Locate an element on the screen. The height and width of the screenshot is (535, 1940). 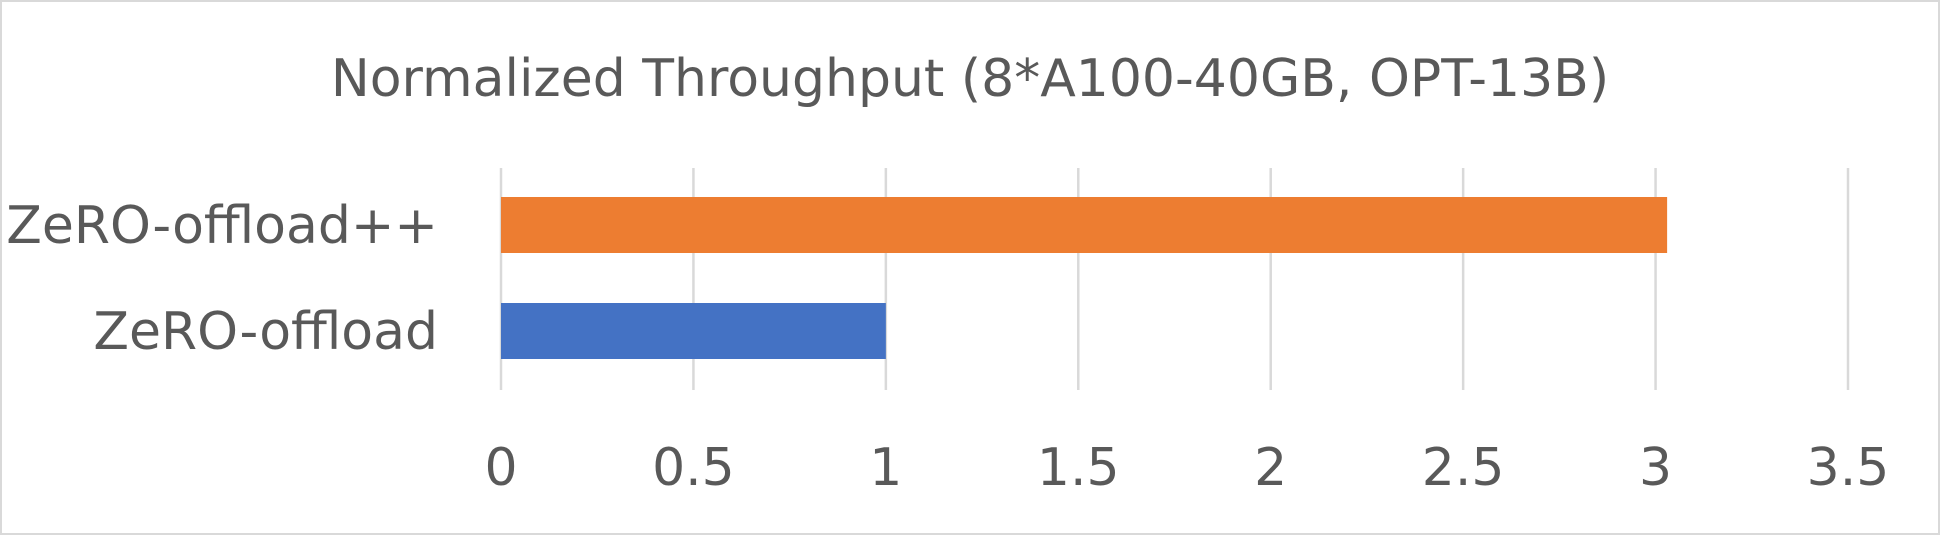
category-label: ZeRO-offload++ is located at coordinates (222, 226).